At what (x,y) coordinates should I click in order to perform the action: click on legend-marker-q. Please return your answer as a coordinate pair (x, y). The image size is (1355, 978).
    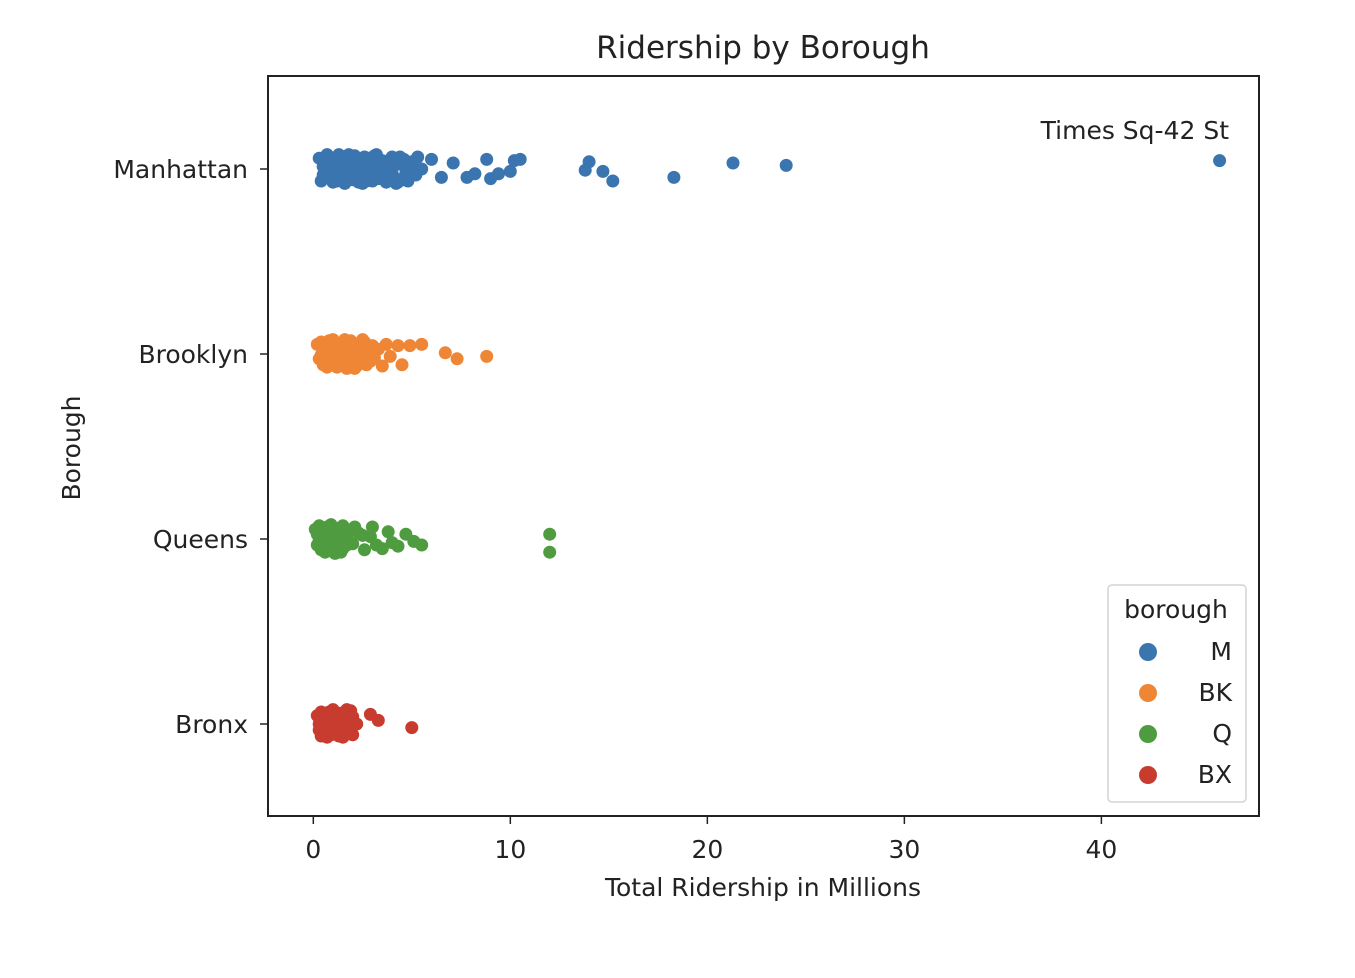
    Looking at the image, I should click on (1148, 734).